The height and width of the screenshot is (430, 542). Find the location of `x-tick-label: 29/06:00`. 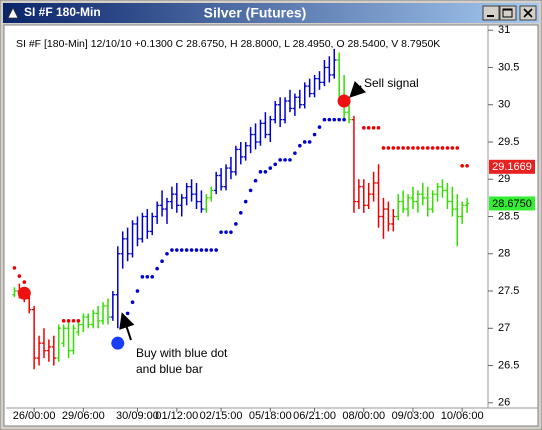

x-tick-label: 29/06:00 is located at coordinates (83, 416).